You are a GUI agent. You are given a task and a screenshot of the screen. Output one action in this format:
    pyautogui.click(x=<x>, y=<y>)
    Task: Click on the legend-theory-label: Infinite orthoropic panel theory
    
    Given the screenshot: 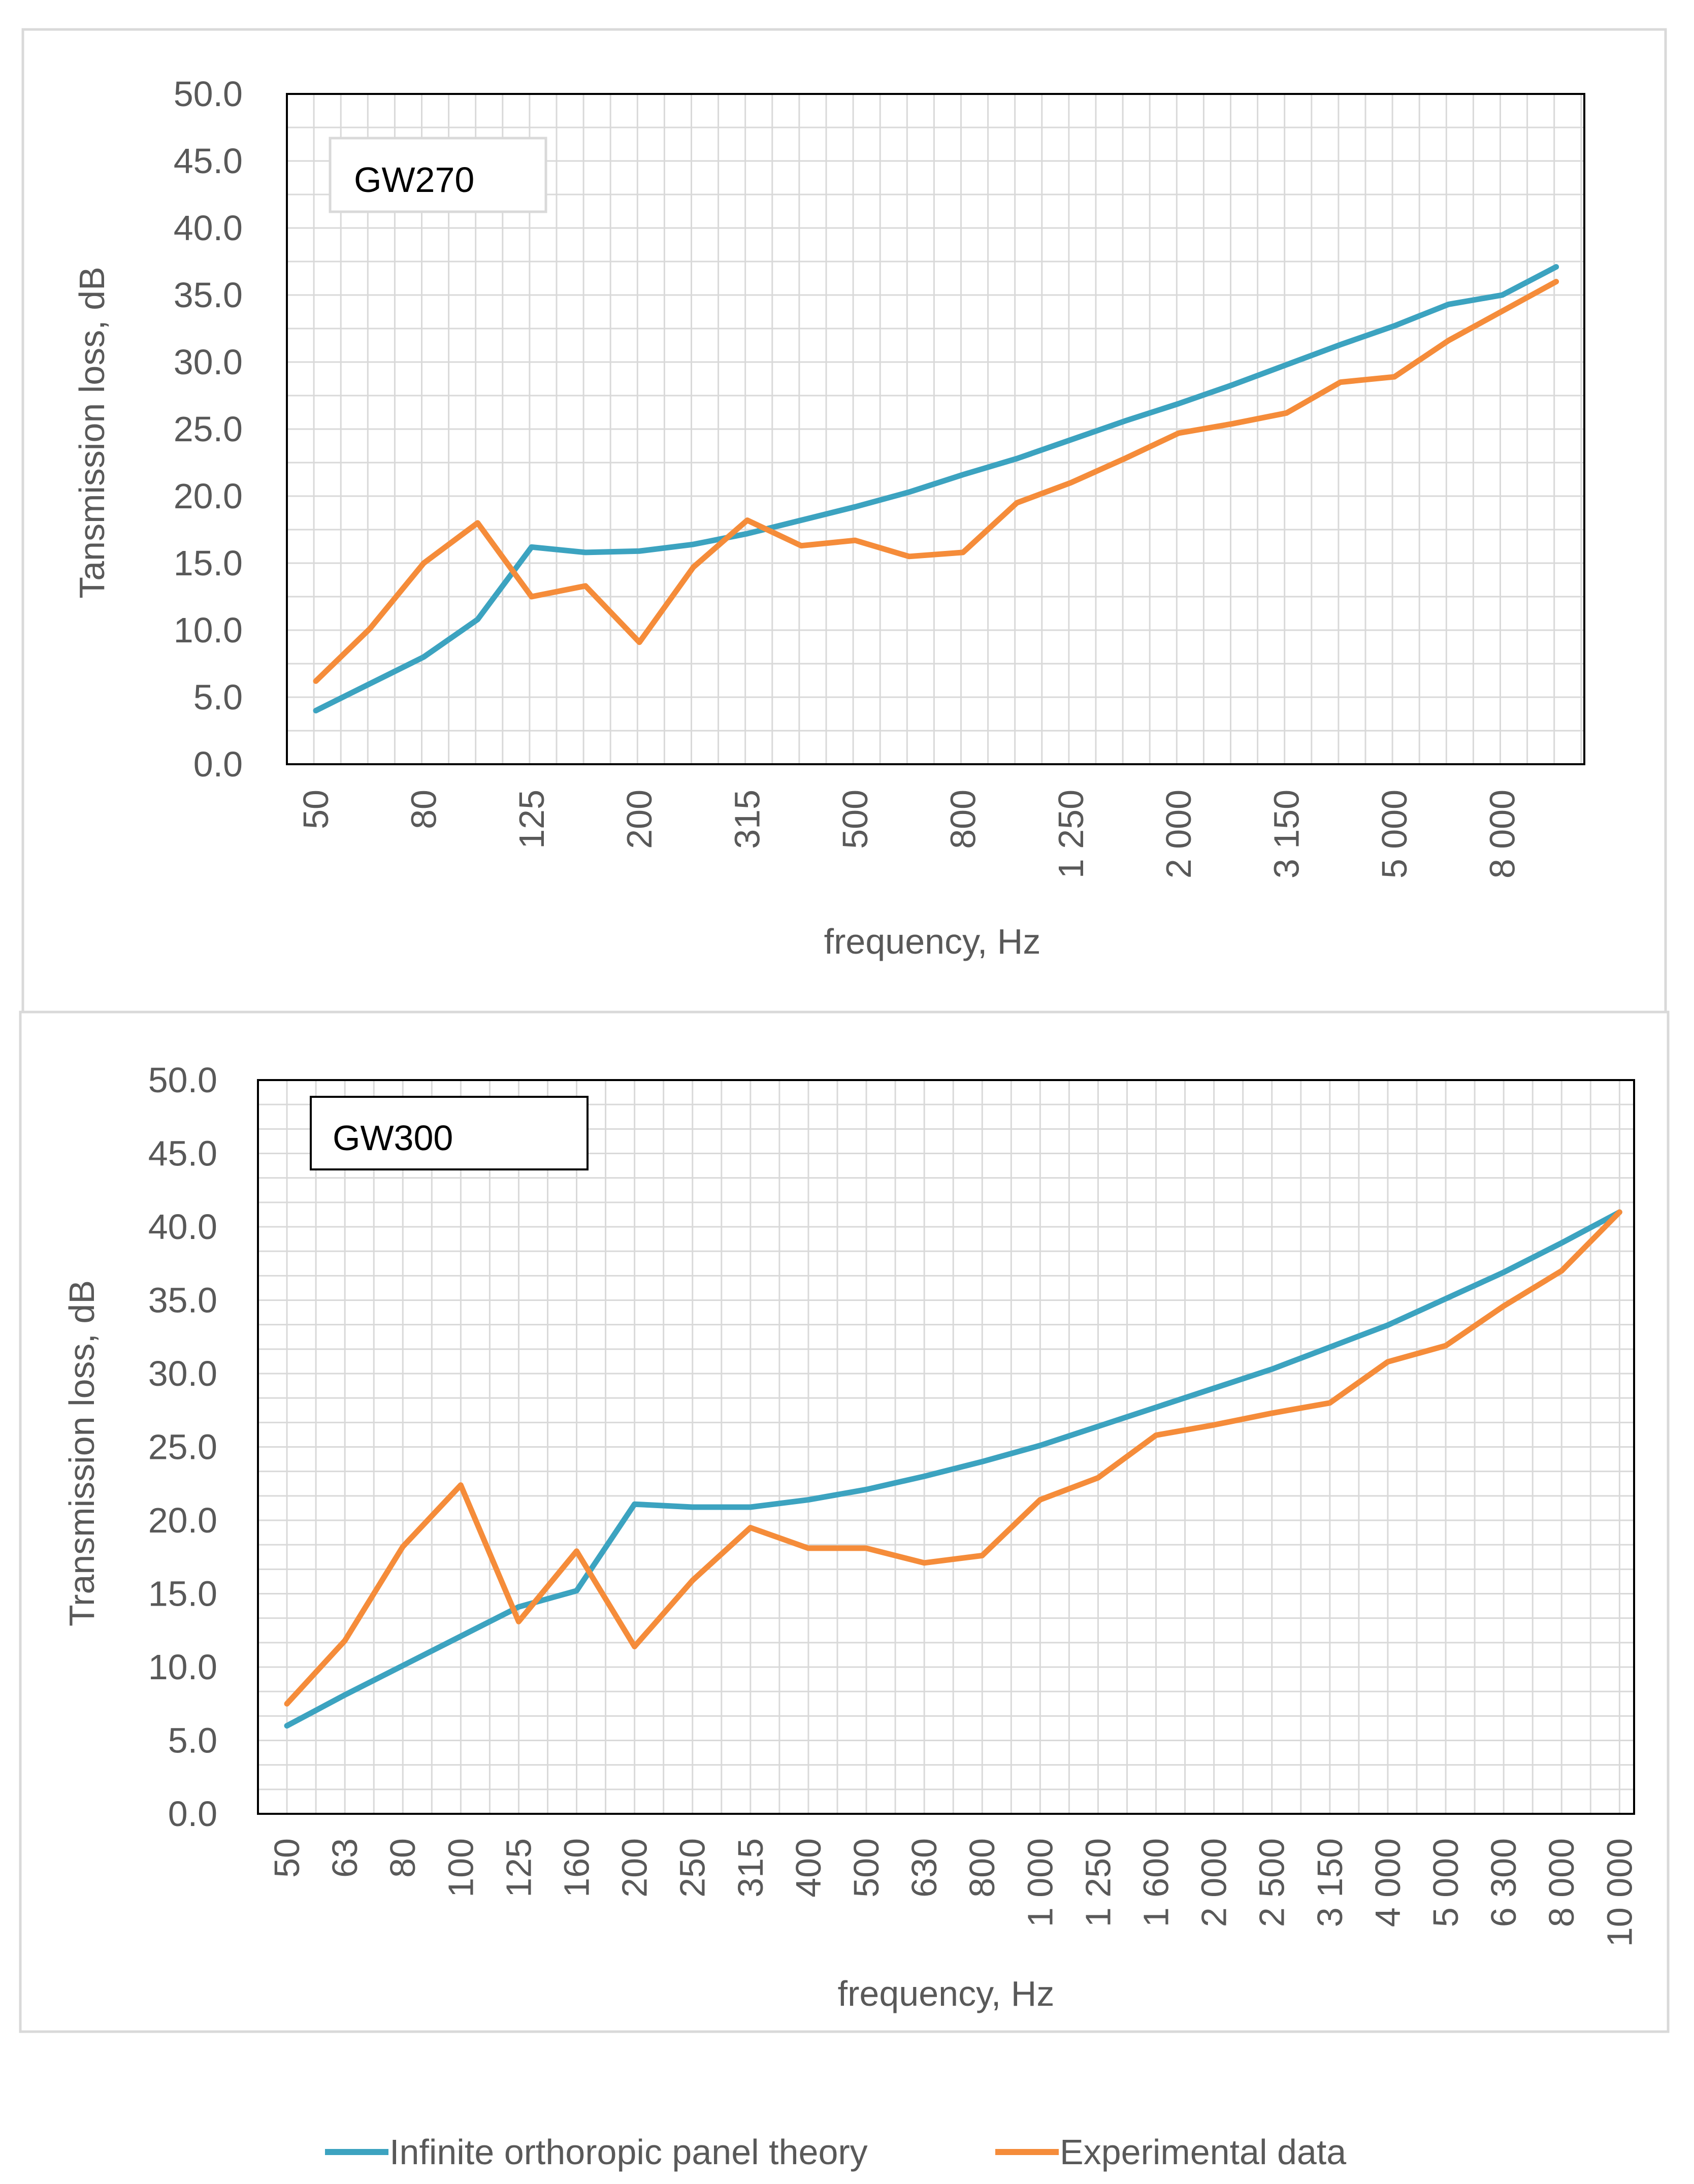 What is the action you would take?
    pyautogui.click(x=628, y=2152)
    